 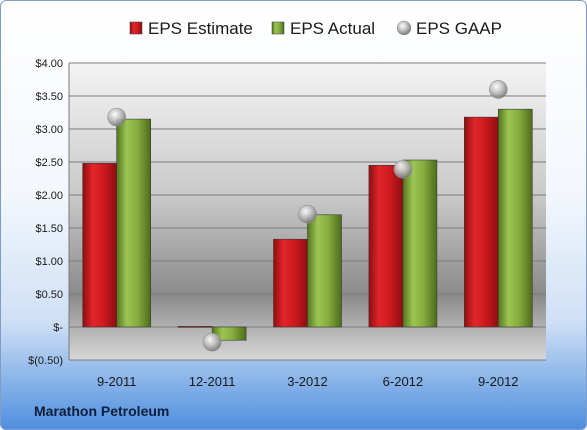 I want to click on legend-swatch-eps-gaap, so click(x=404, y=28).